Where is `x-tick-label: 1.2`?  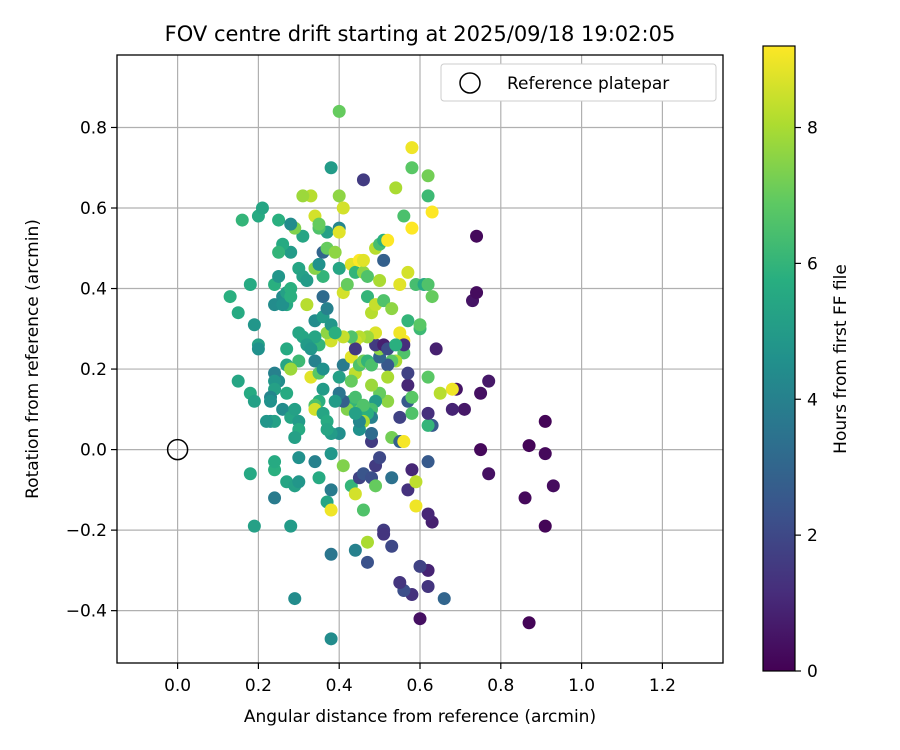
x-tick-label: 1.2 is located at coordinates (662, 686).